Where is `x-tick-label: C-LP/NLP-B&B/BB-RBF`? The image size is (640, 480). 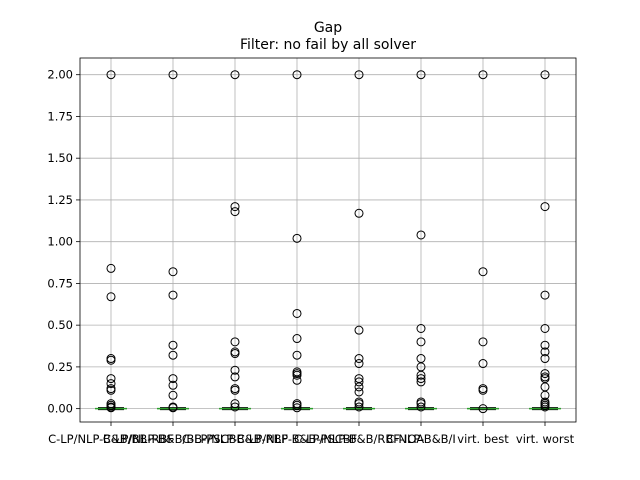 x-tick-label: C-LP/NLP-B&B/BB-RBF is located at coordinates (111, 439).